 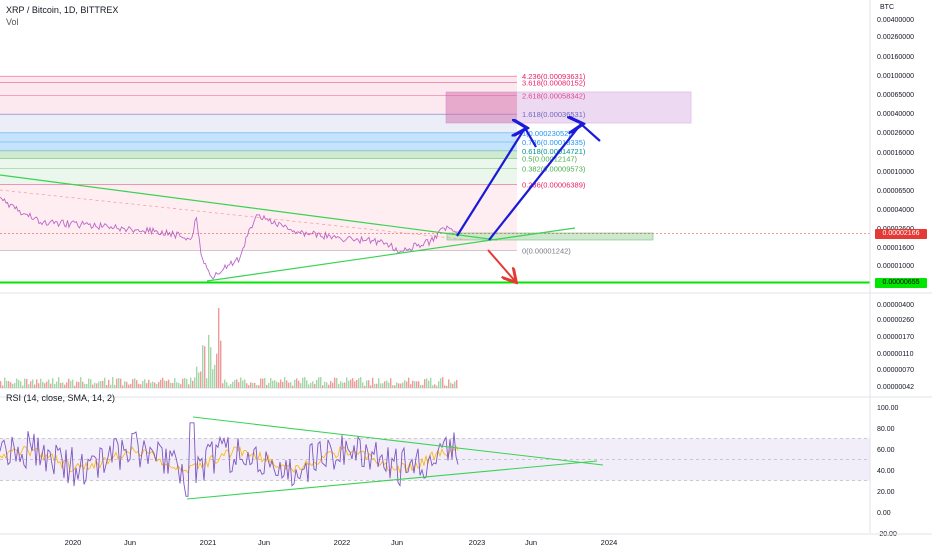 What do you see at coordinates (895, 305) in the screenshot?
I see `price-tick-label: 0.00000400` at bounding box center [895, 305].